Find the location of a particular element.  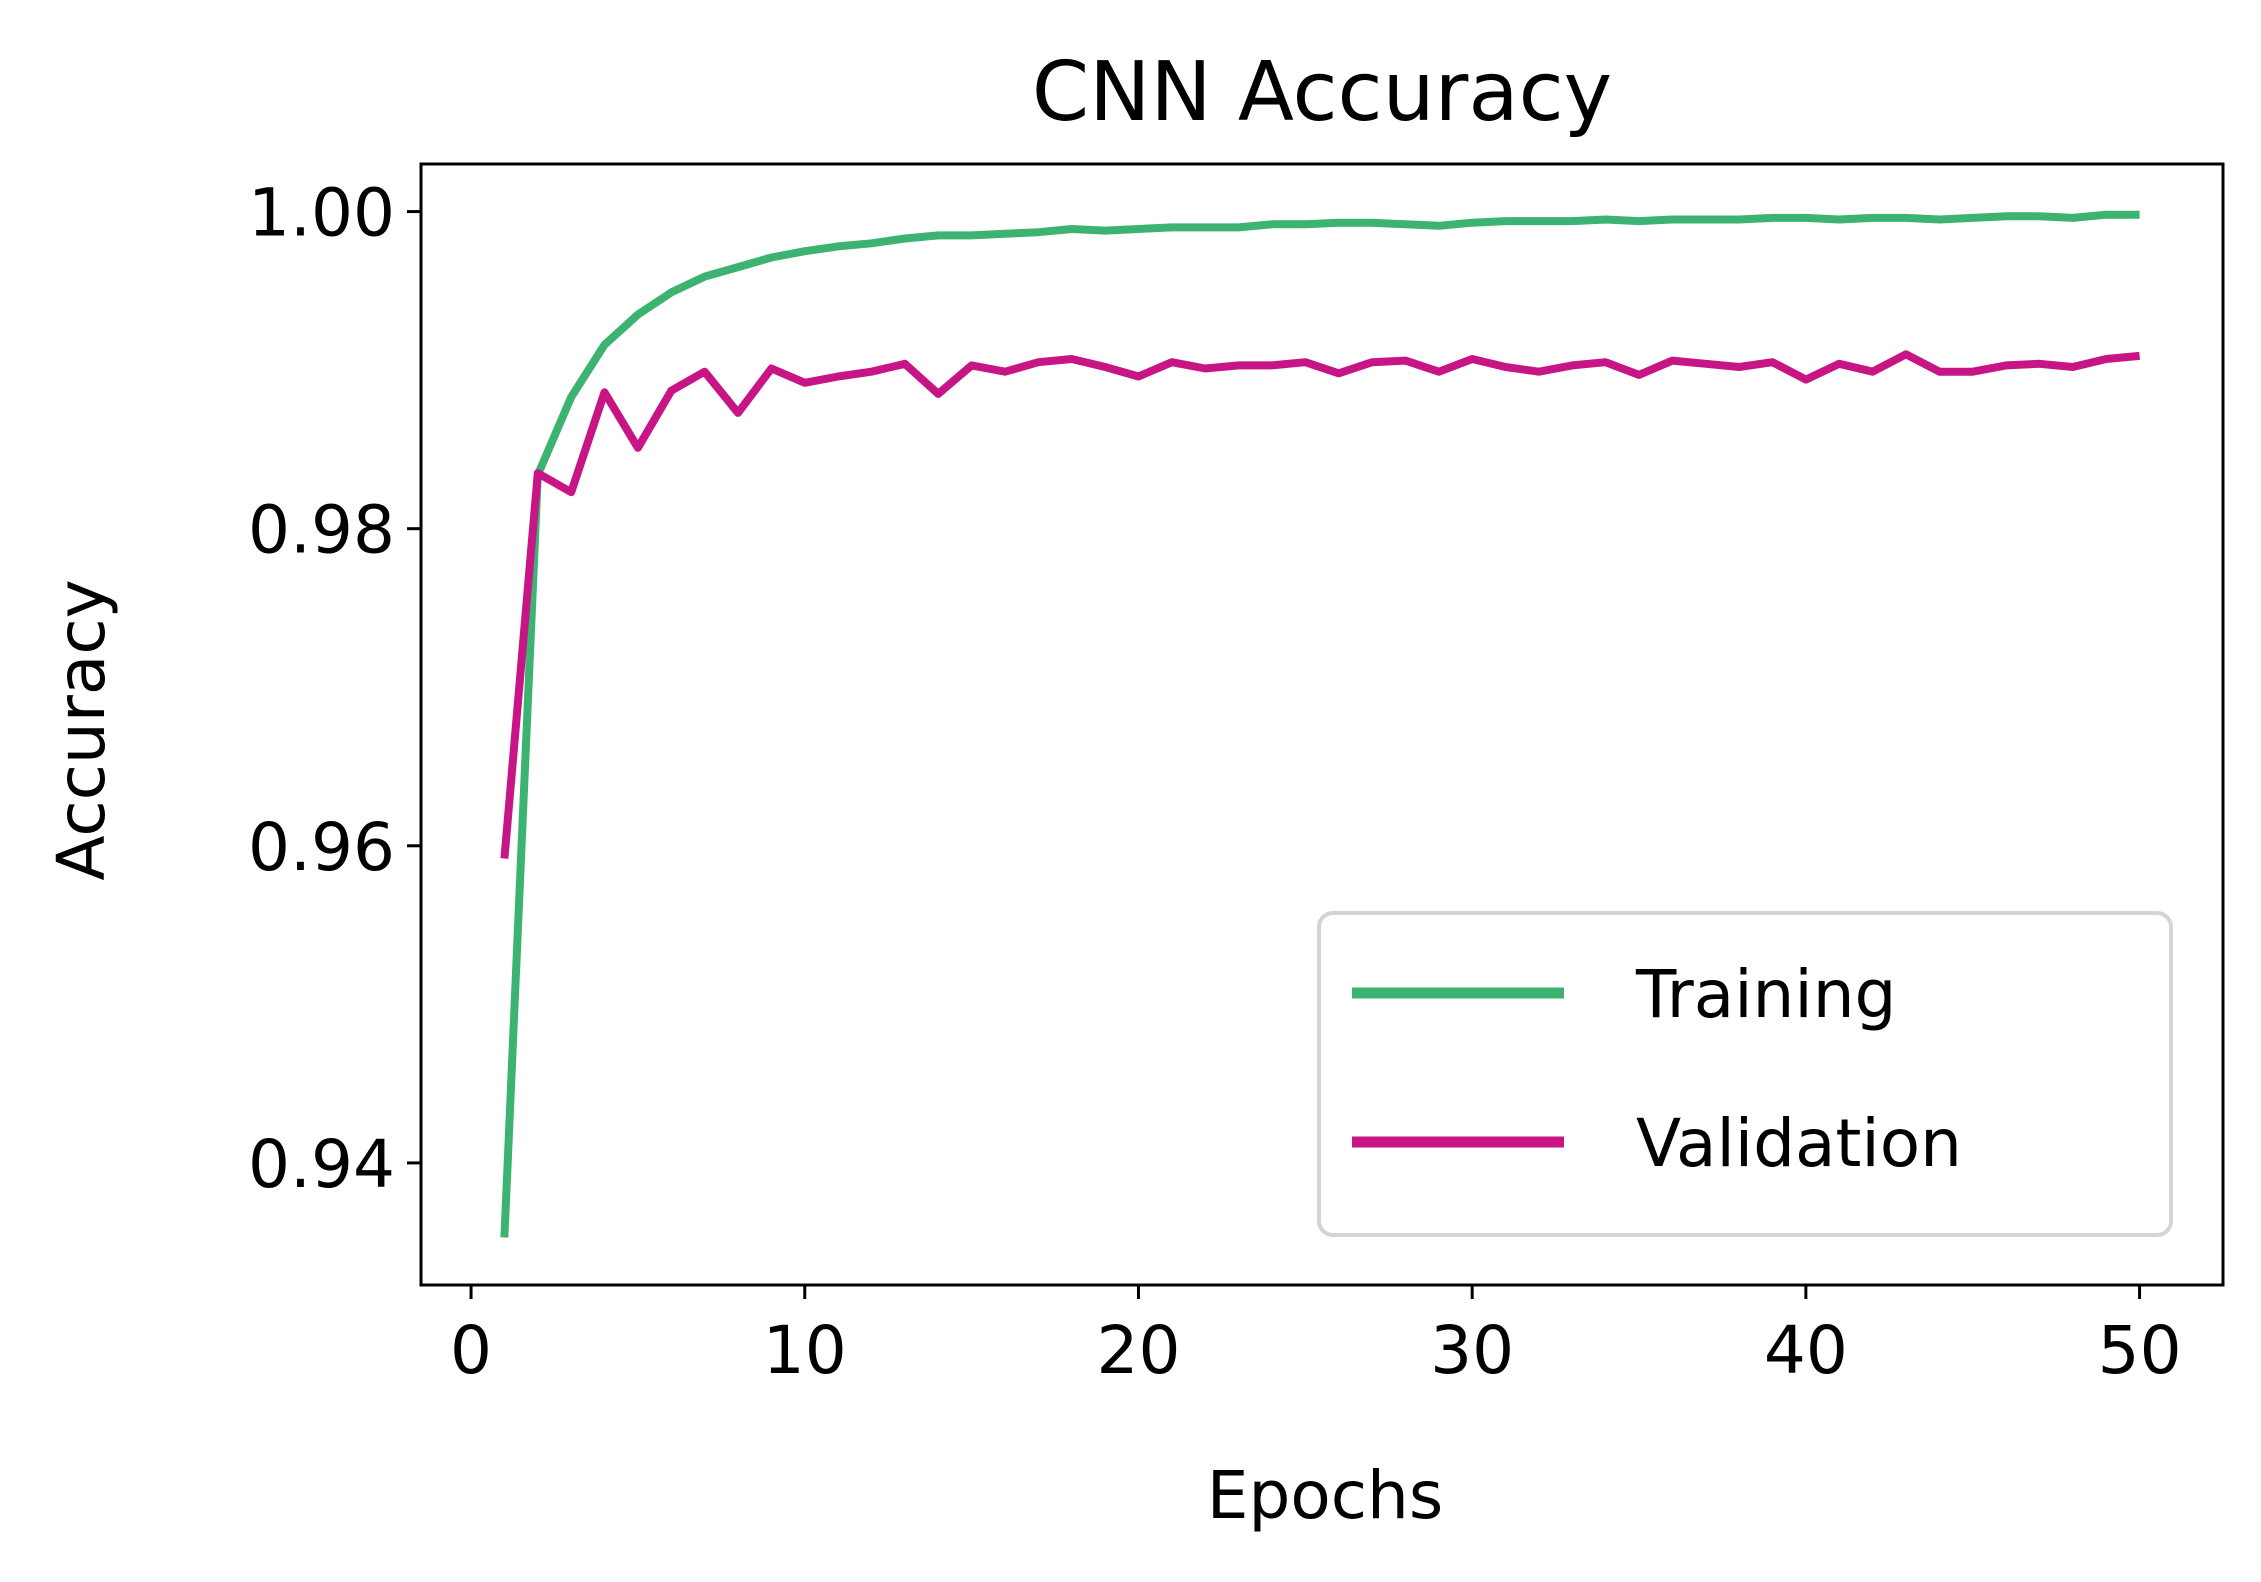

x-tick-label: 50 is located at coordinates (2140, 1350).